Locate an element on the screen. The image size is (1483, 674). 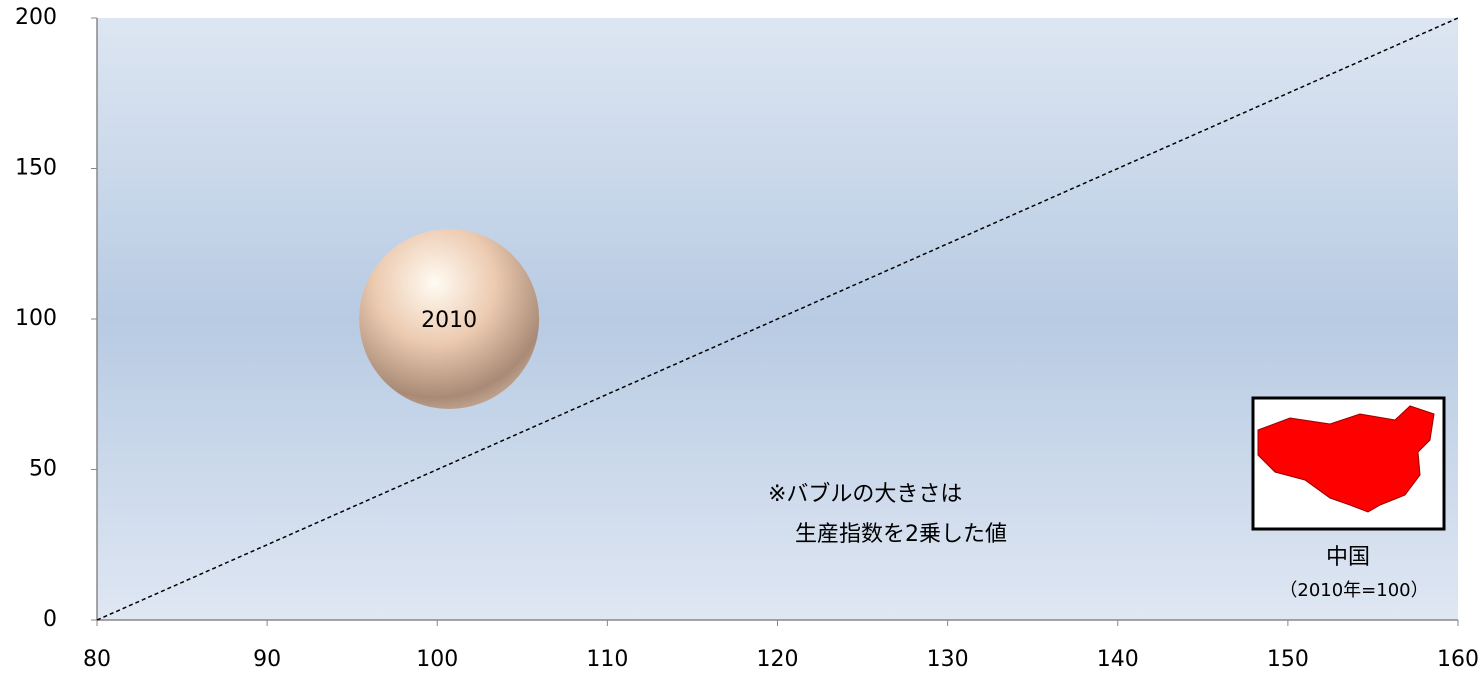
x-tick-label: 150 is located at coordinates (1288, 659).